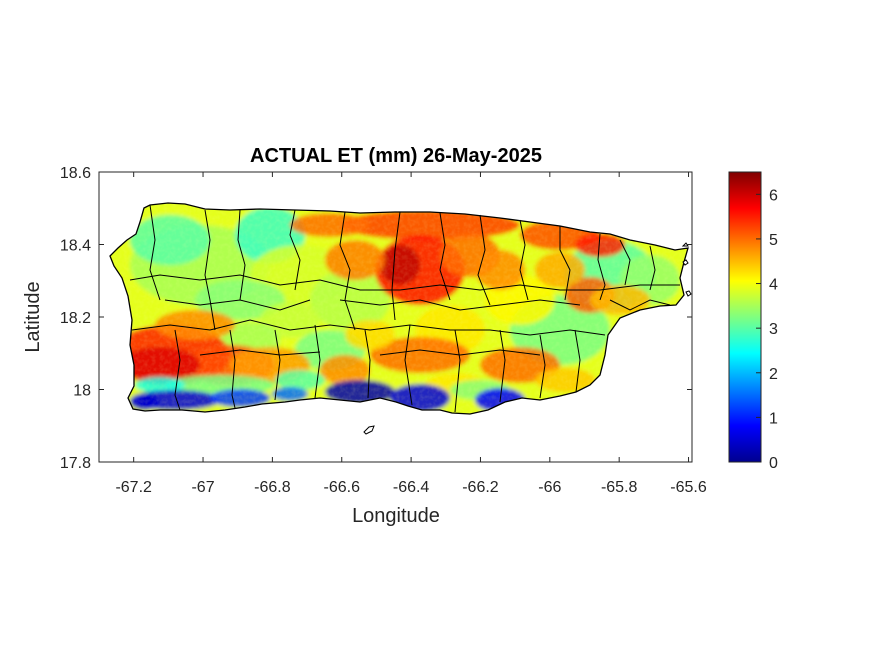  I want to click on x-tick-label: -65.8, so click(619, 487).